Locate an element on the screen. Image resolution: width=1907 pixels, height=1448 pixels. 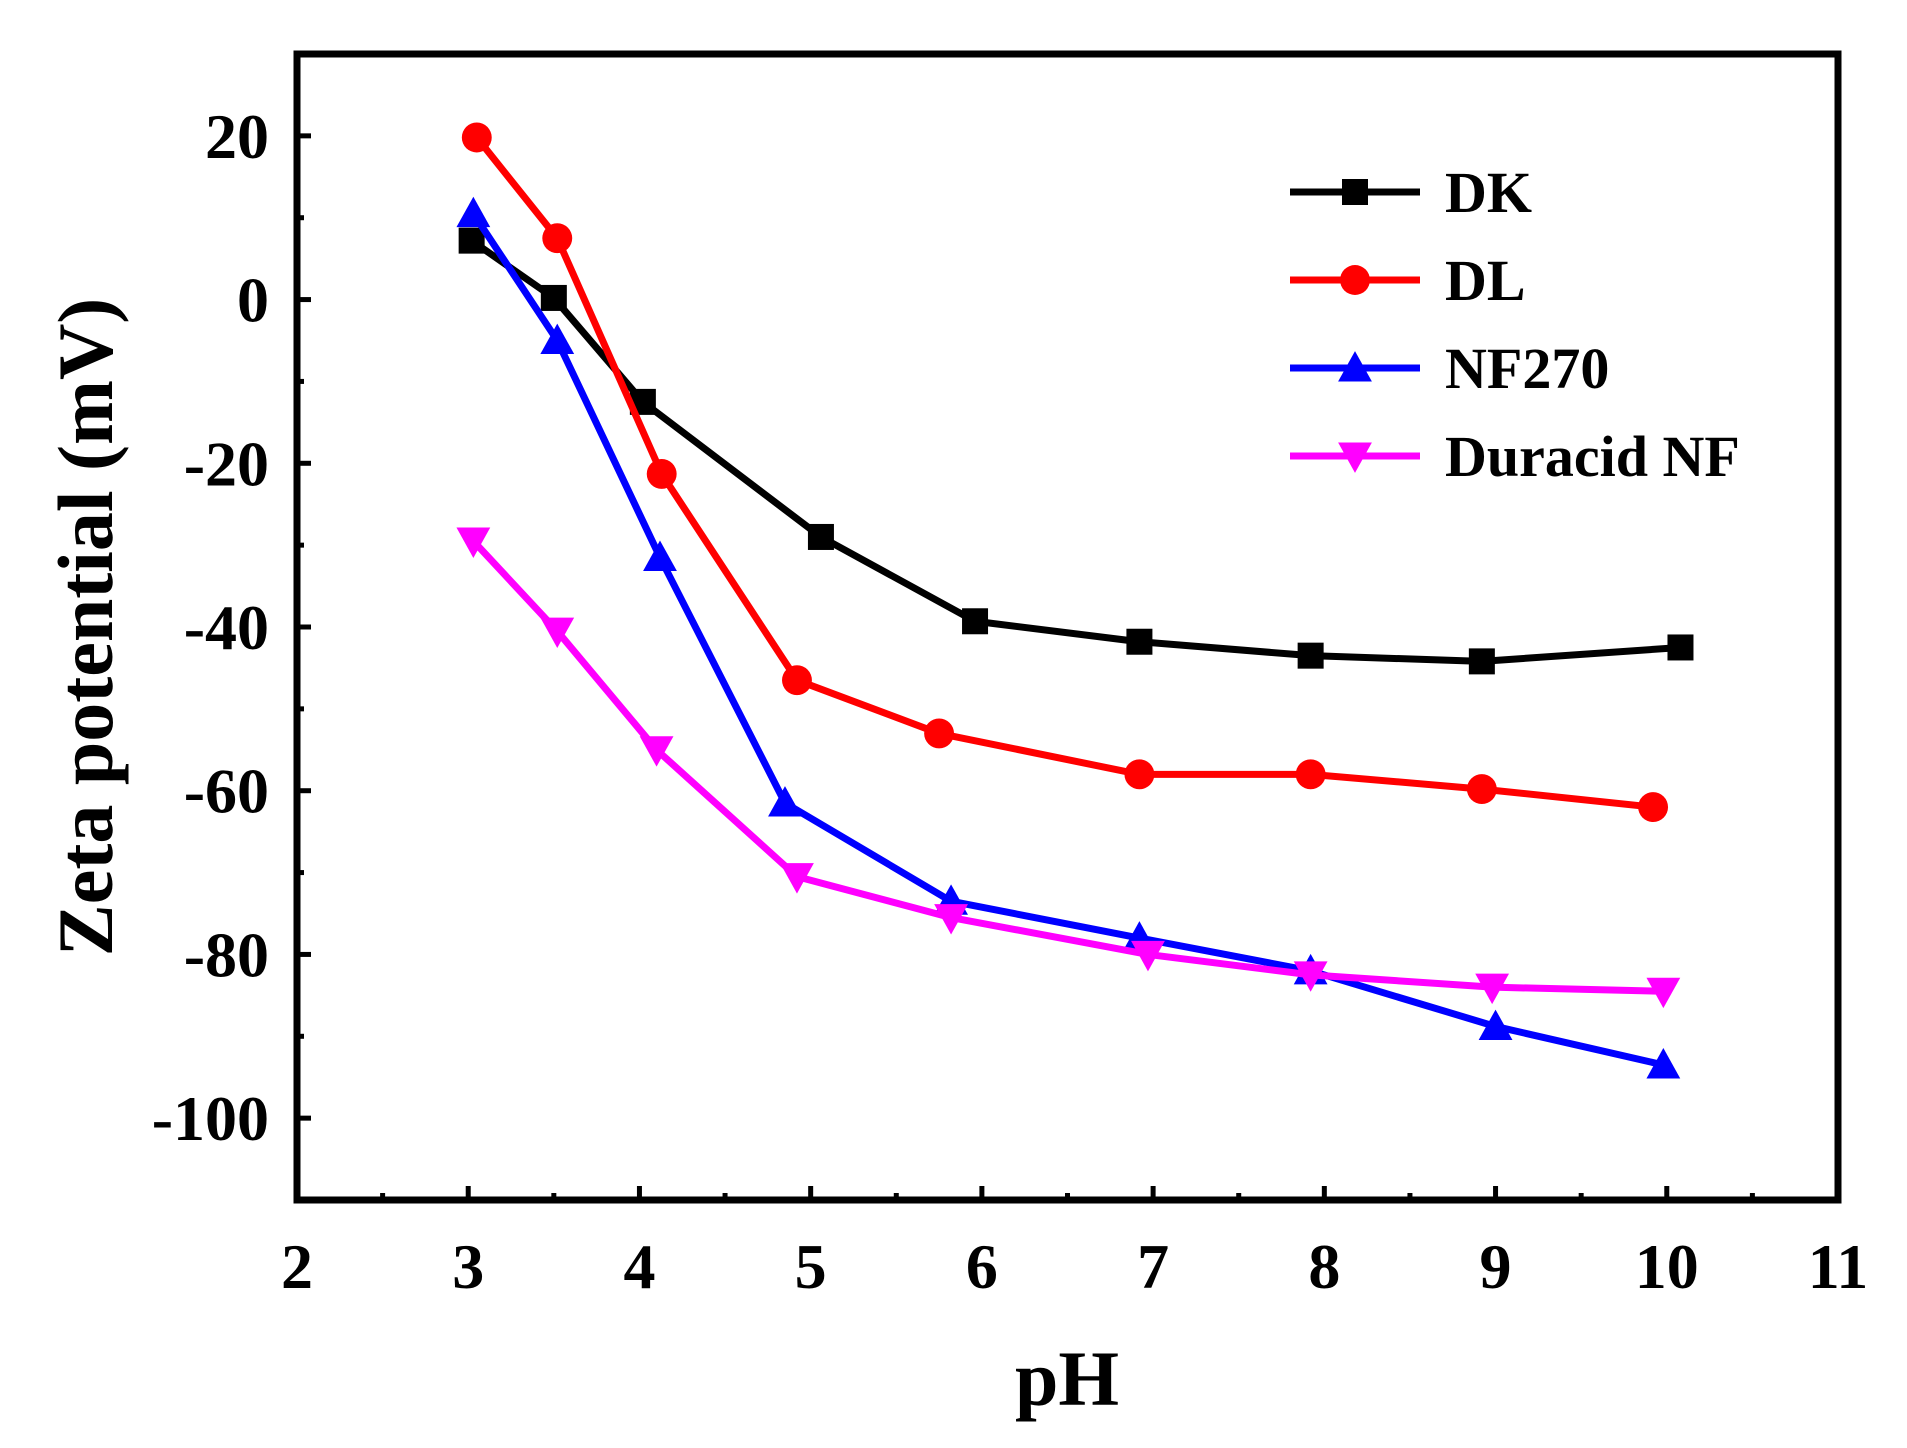
y-tick-label: -100 is located at coordinates (210, 1118).